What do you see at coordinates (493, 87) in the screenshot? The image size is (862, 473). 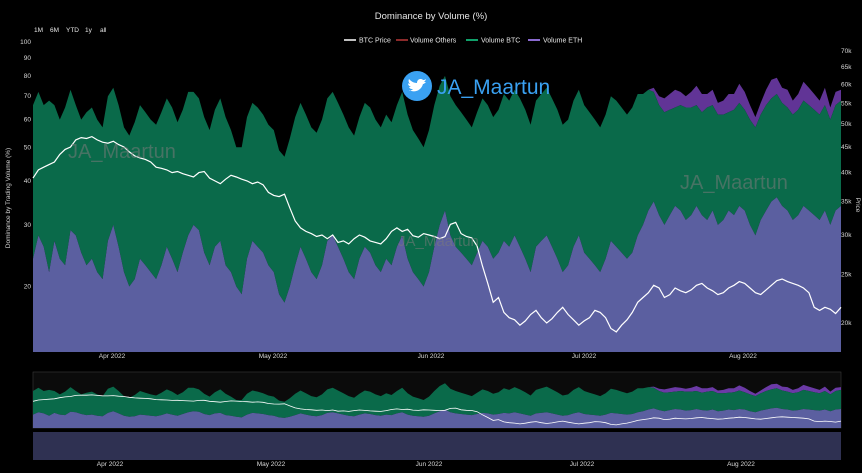 I see `brand-handle: JA_Maartun` at bounding box center [493, 87].